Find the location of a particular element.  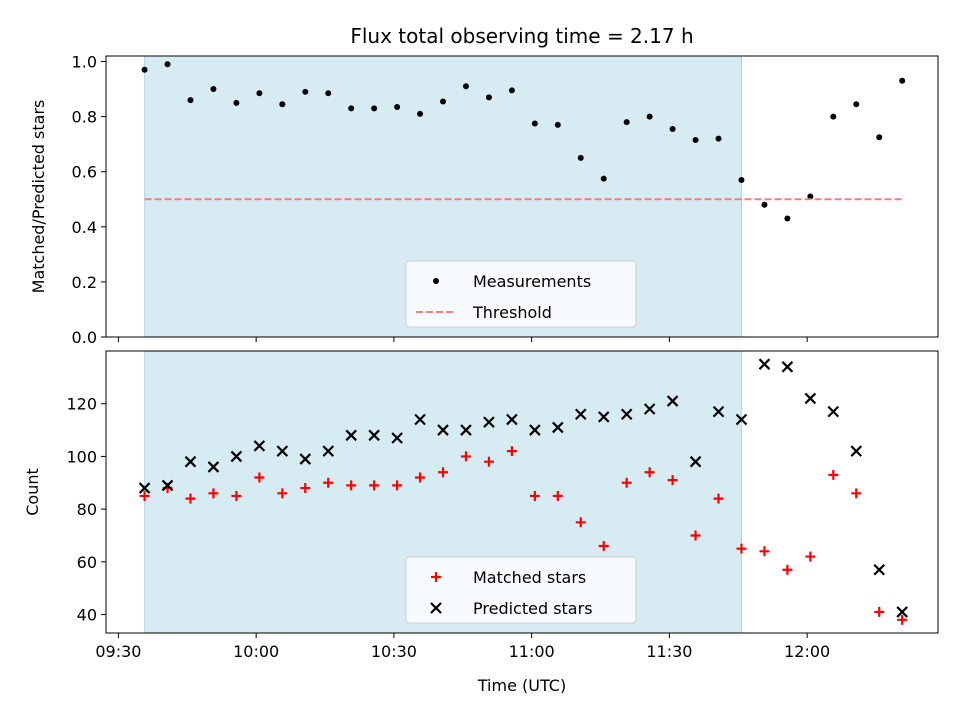

ratio-y-tick-label: 0.8 is located at coordinates (84, 117).